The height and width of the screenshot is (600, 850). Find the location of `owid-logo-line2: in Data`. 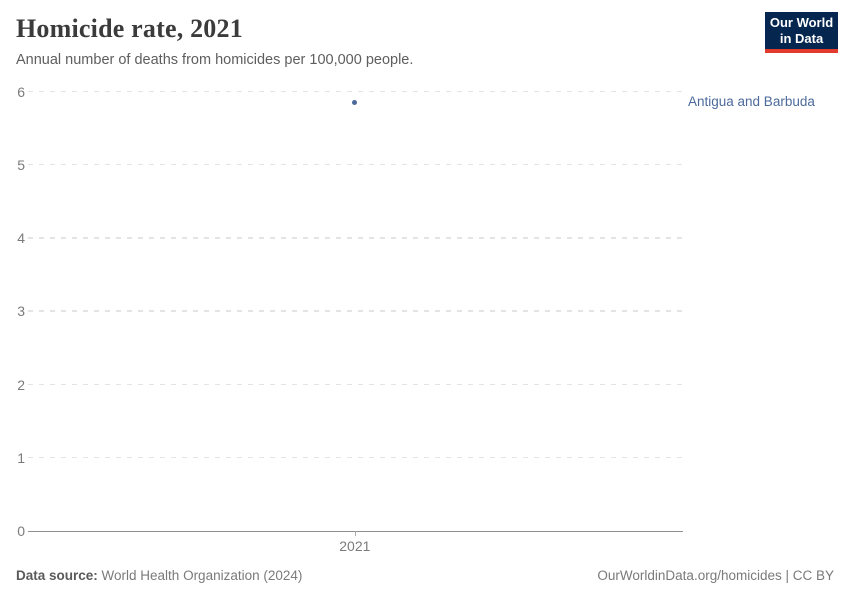

owid-logo-line2: in Data is located at coordinates (801, 38).